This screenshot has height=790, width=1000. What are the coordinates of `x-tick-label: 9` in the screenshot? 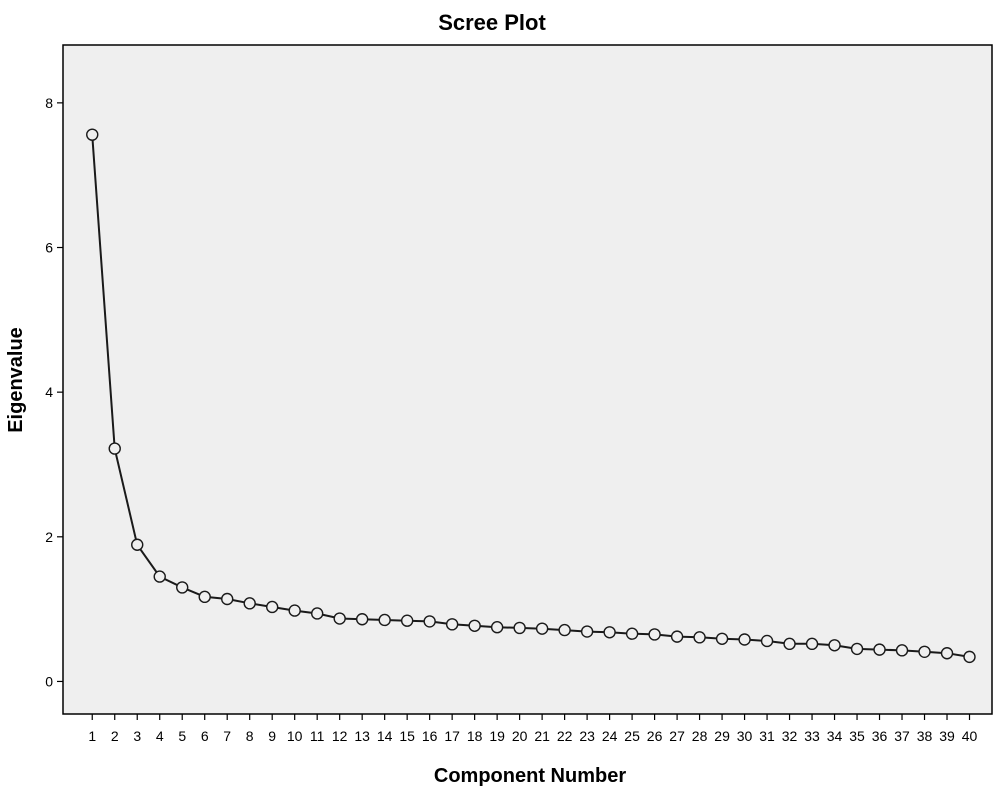 It's located at (272, 736).